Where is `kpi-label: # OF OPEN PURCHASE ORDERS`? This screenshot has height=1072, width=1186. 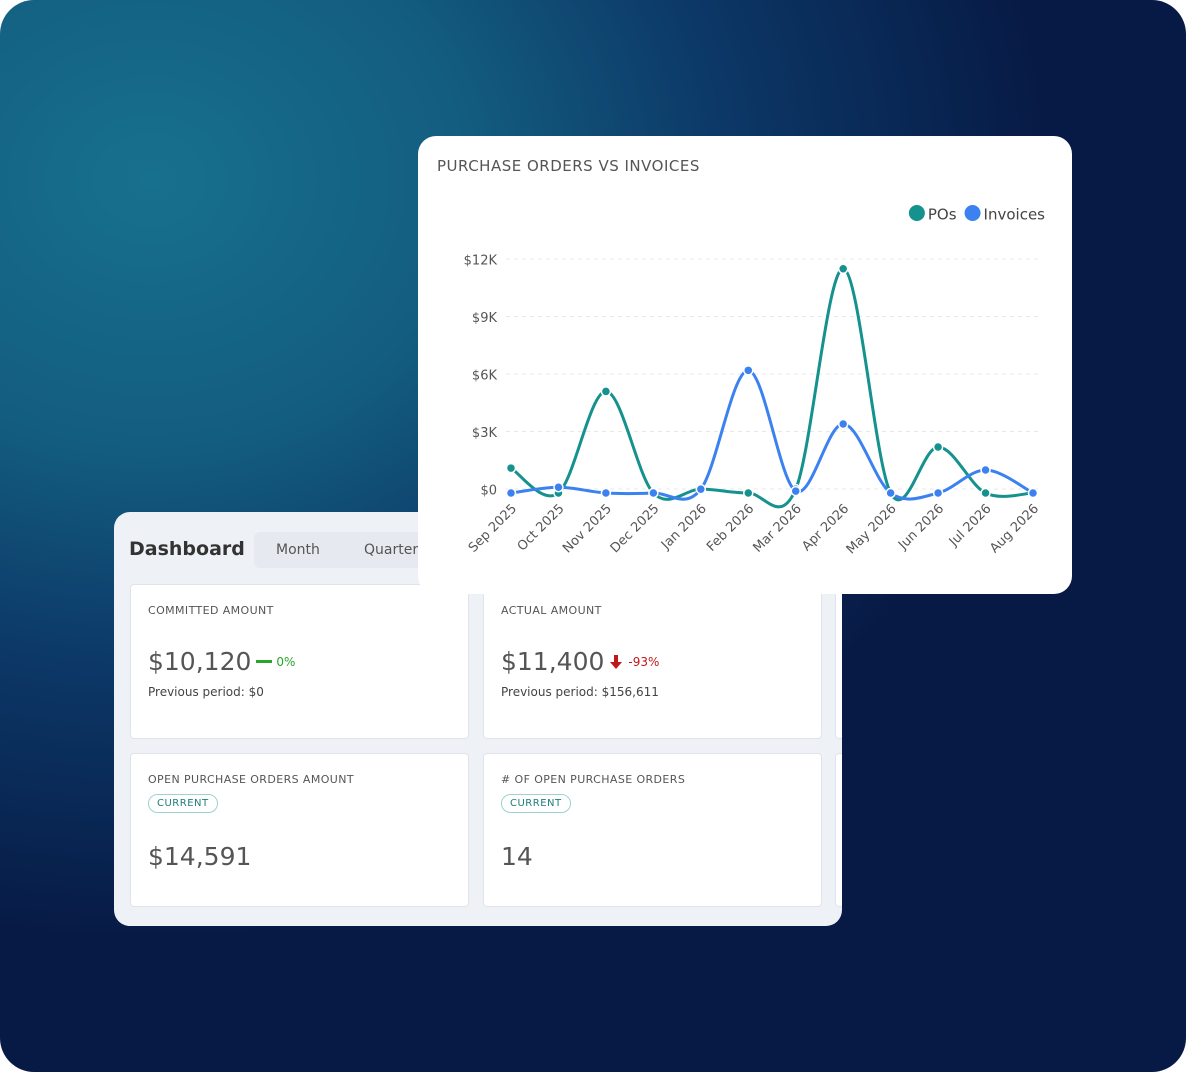
kpi-label: # OF OPEN PURCHASE ORDERS is located at coordinates (593, 779).